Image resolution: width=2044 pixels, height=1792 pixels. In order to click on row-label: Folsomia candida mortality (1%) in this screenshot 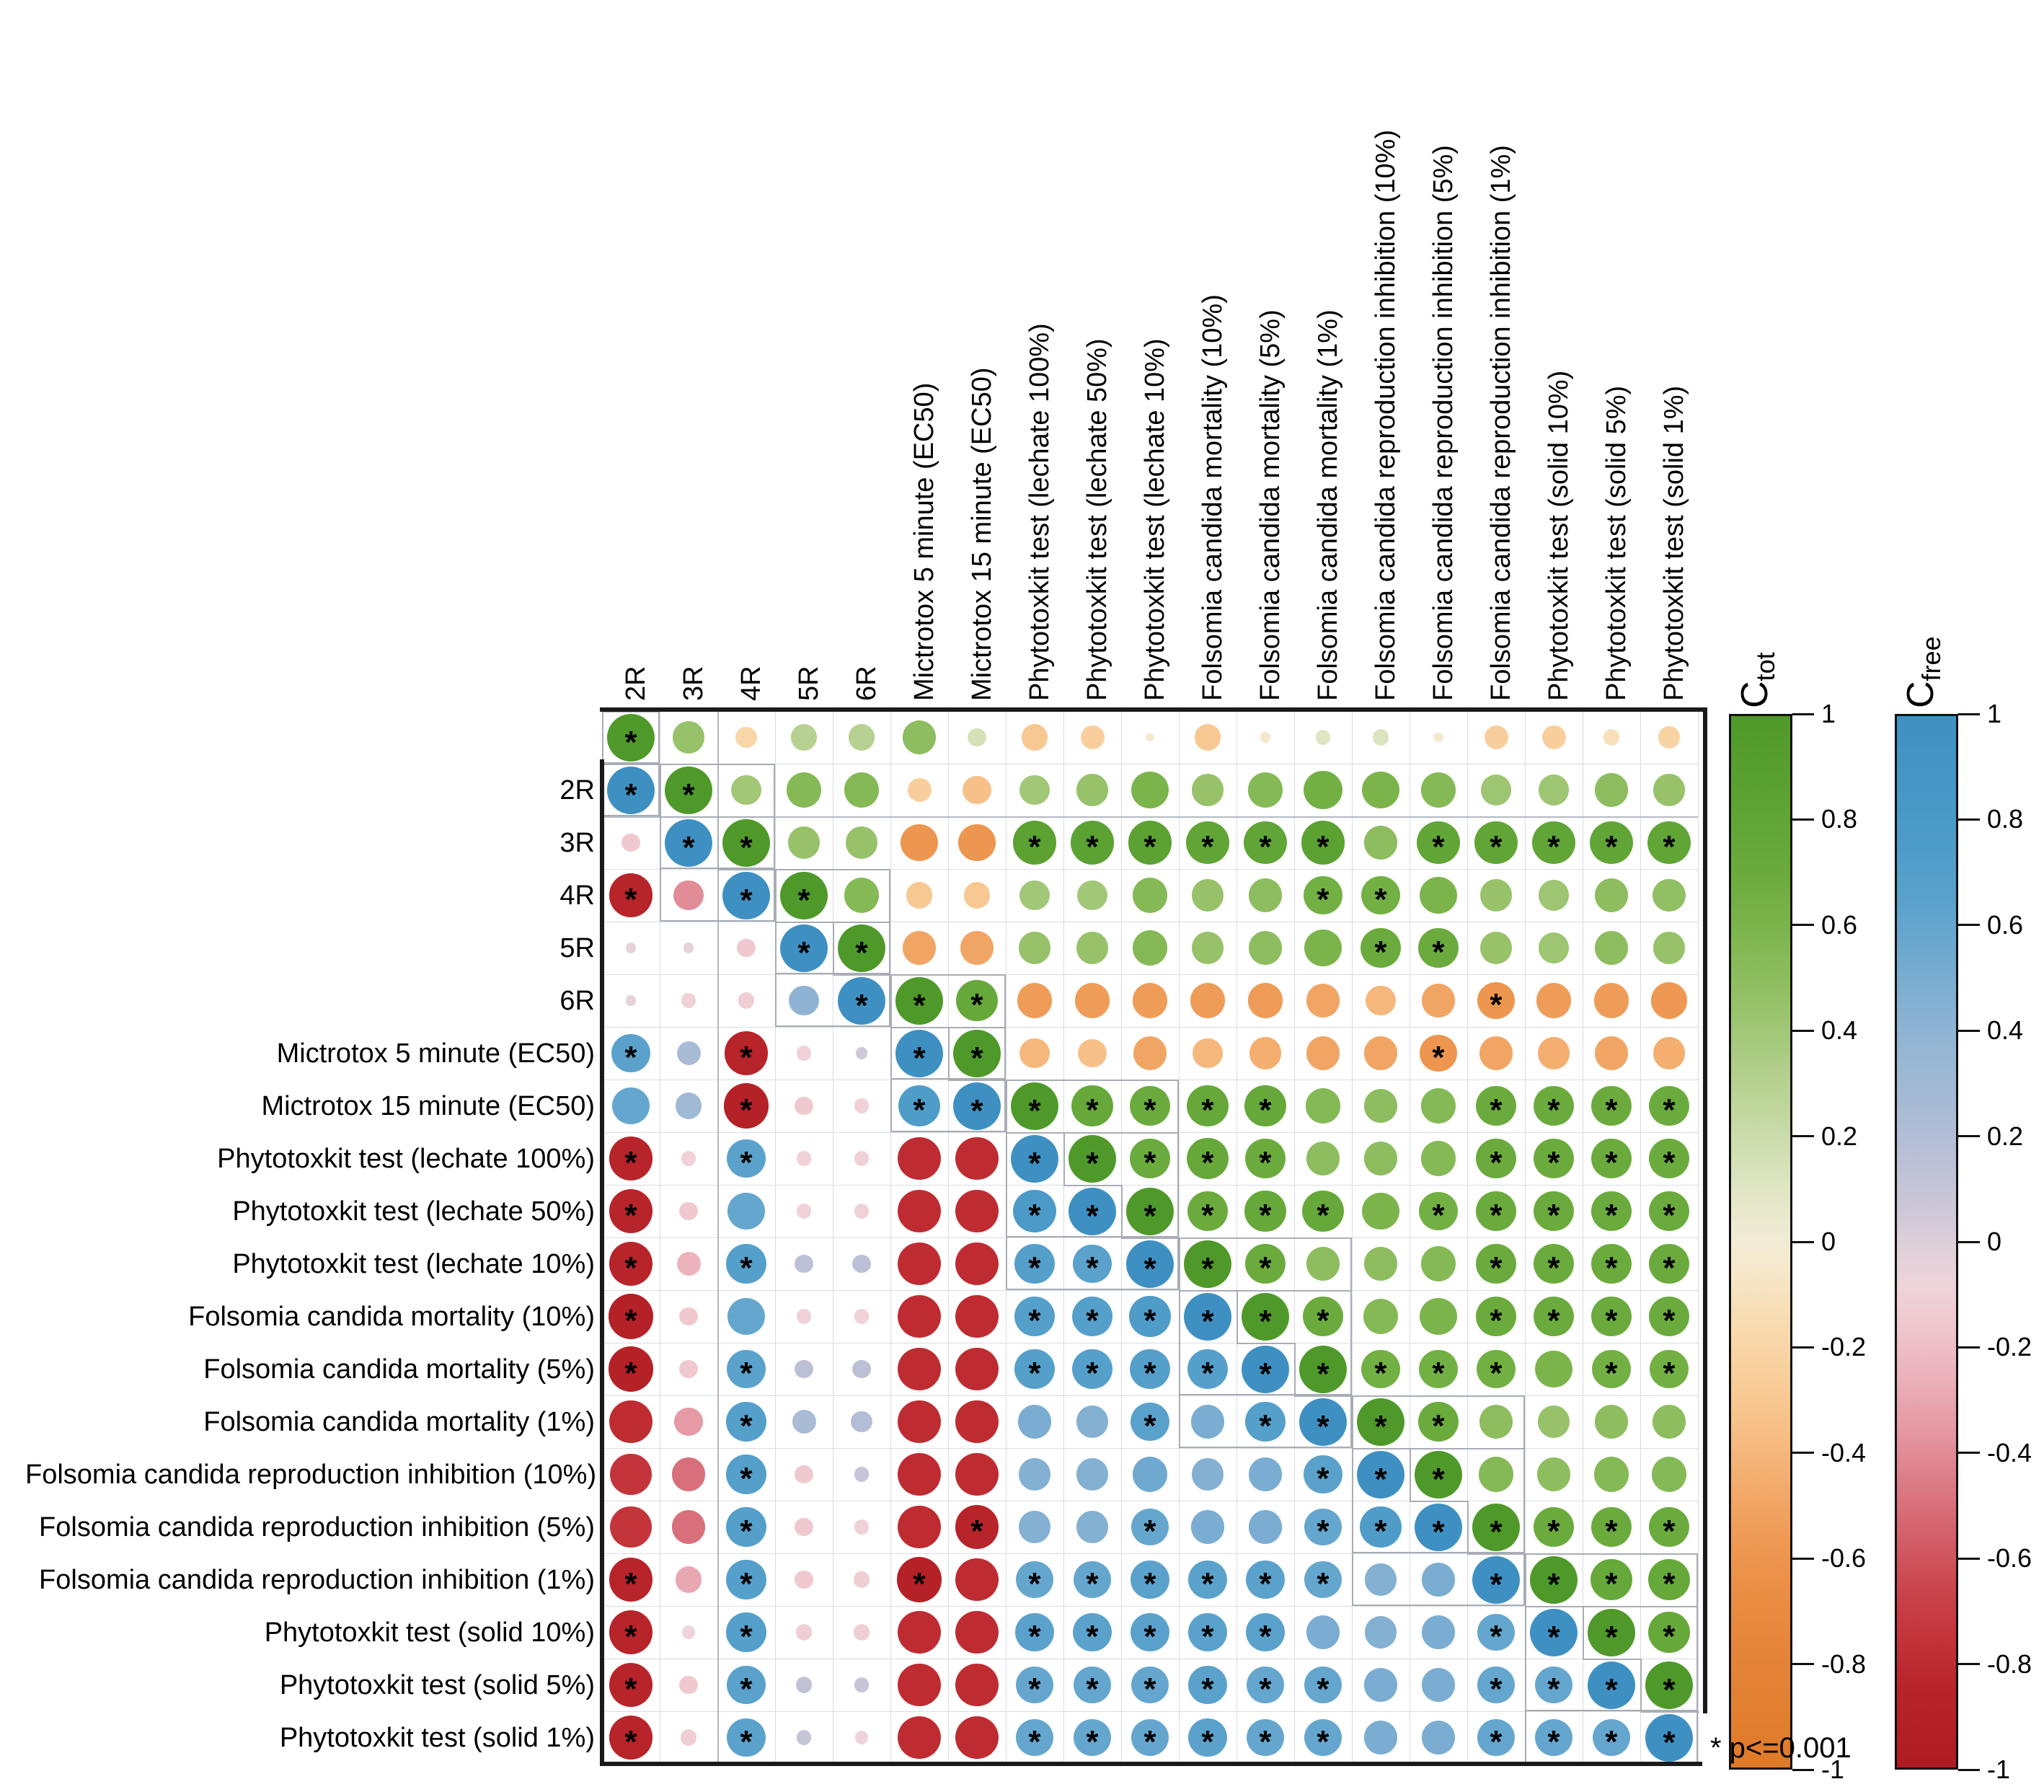, I will do `click(399, 1421)`.